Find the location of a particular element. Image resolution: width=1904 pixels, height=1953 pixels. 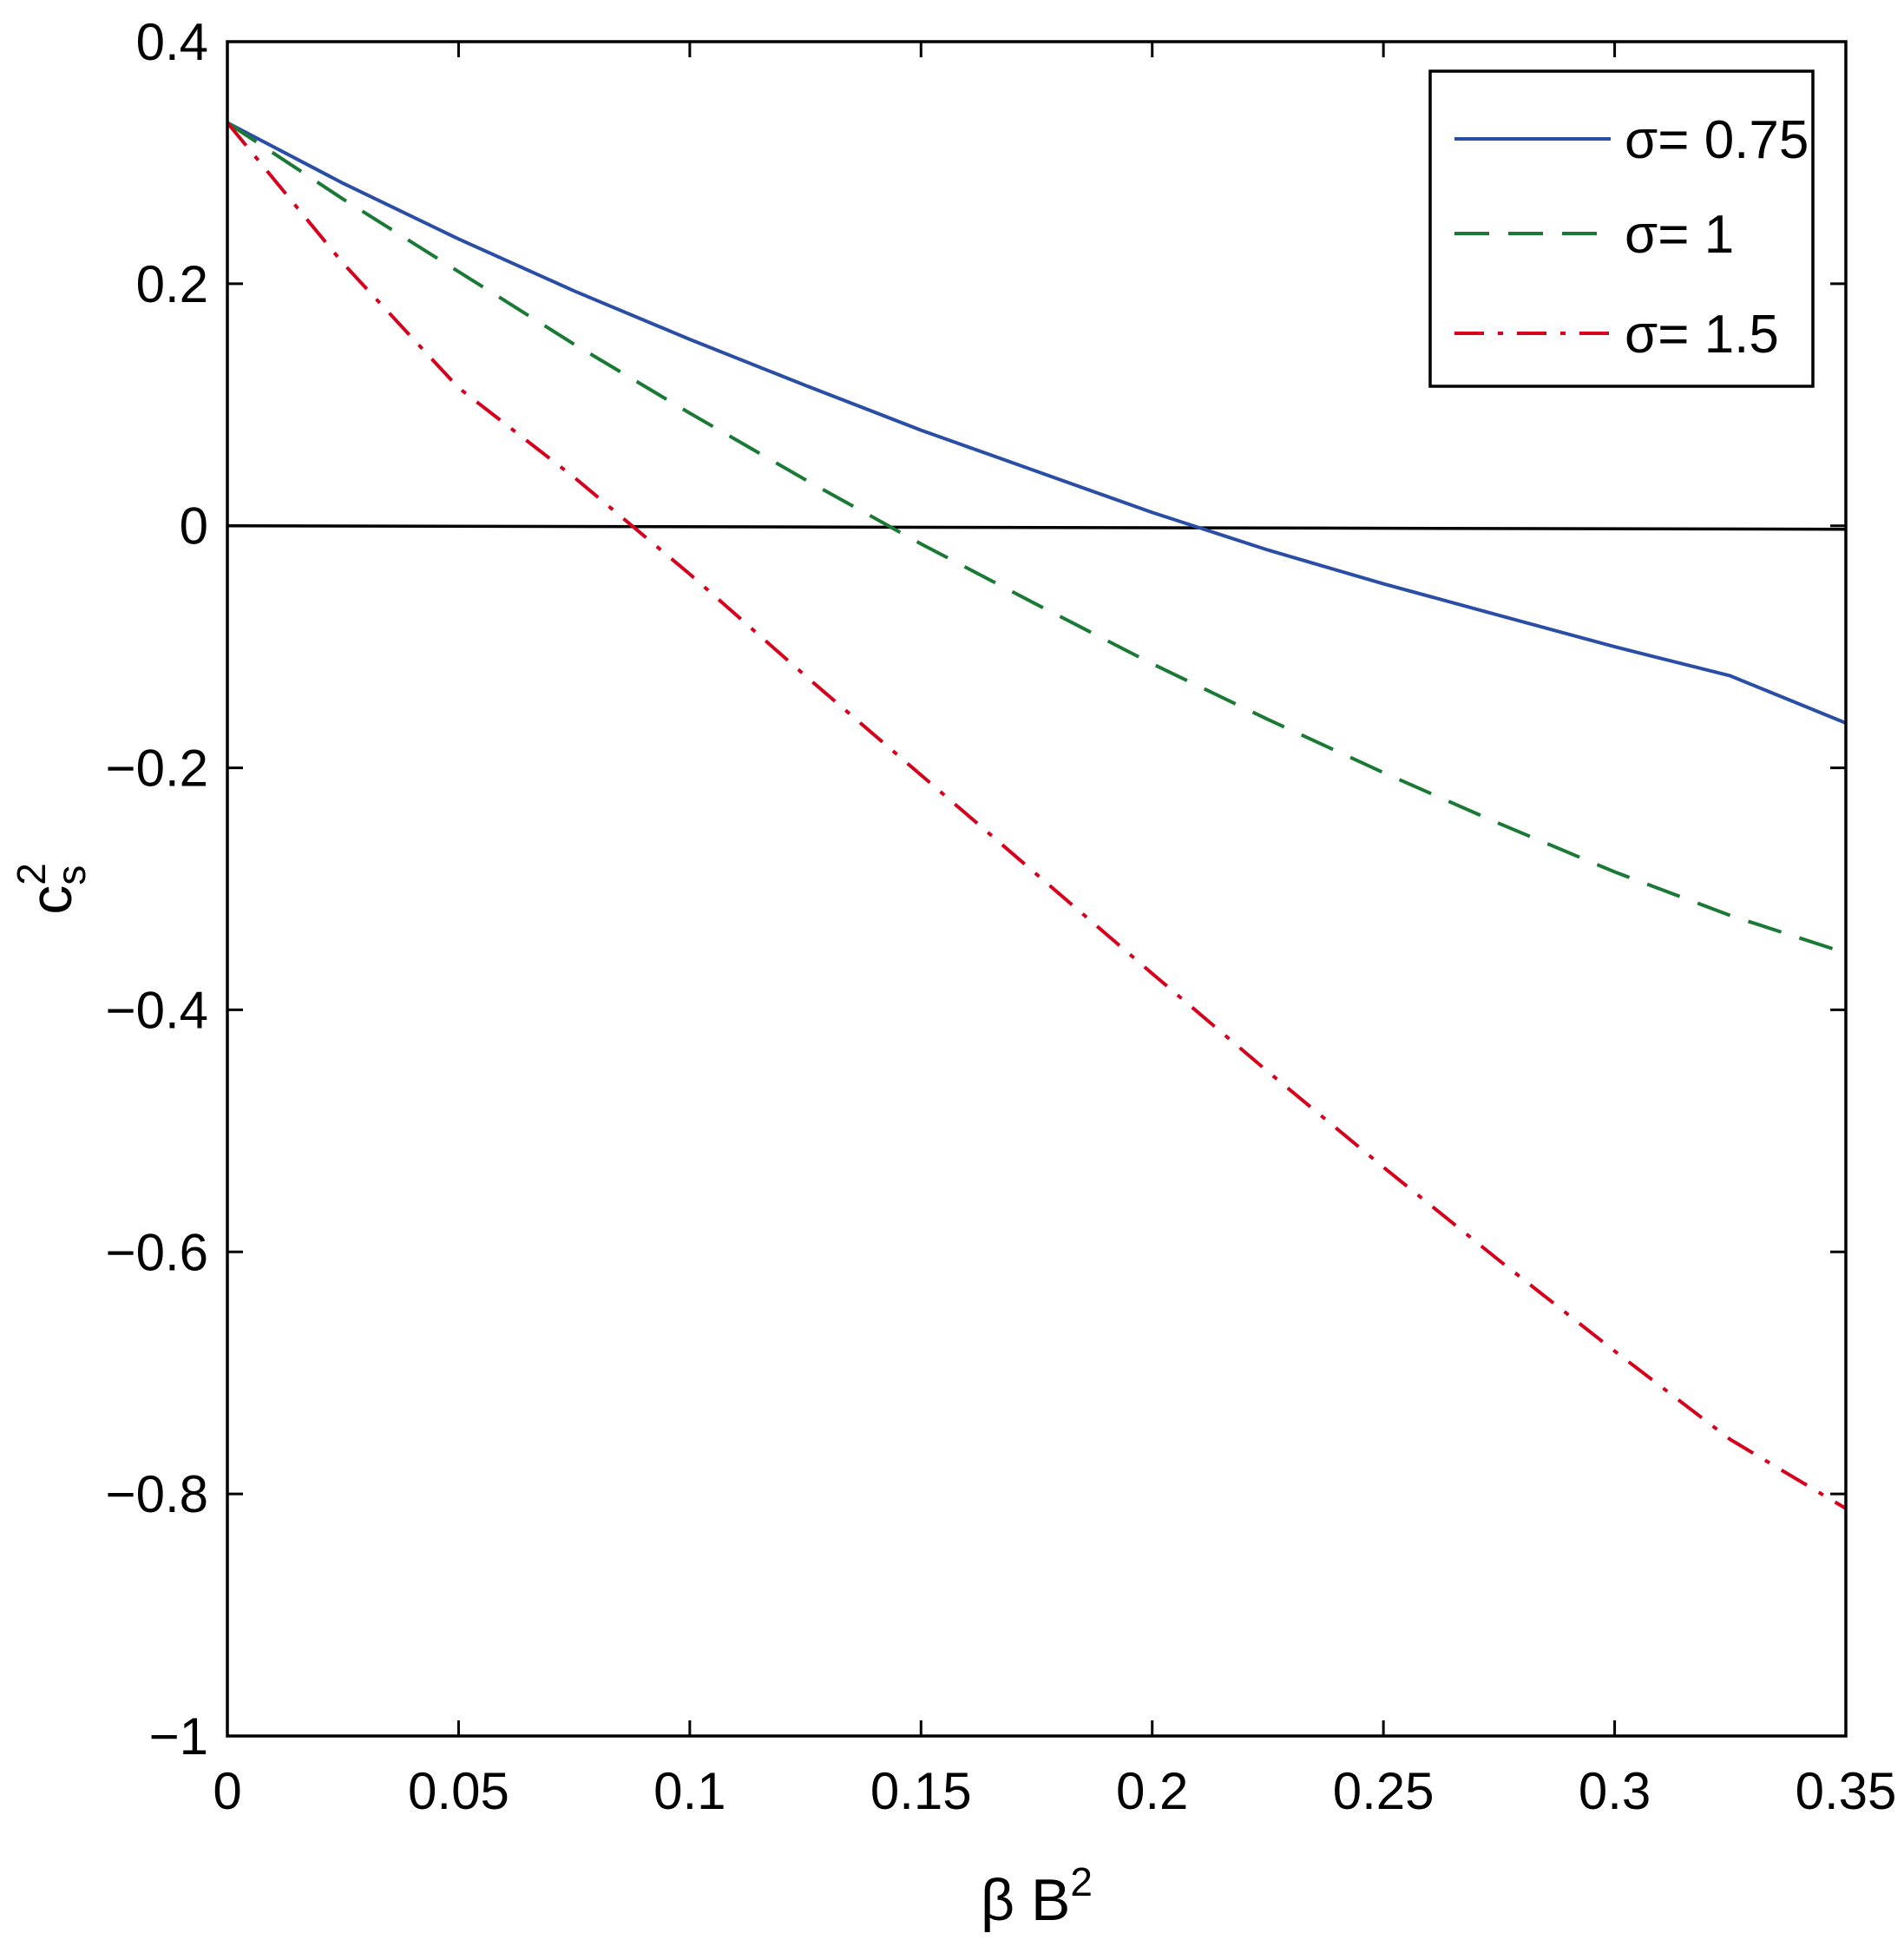

y-tick-label: −1 is located at coordinates (178, 1736).